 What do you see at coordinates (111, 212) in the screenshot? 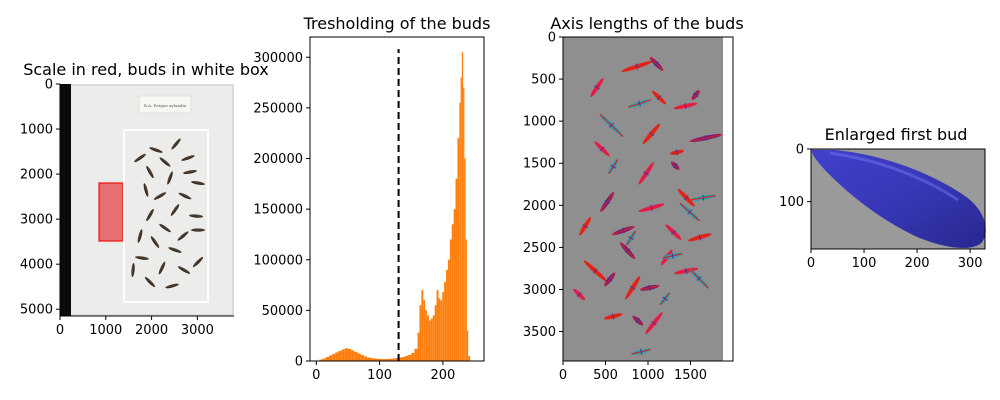
I see `red-scale-box` at bounding box center [111, 212].